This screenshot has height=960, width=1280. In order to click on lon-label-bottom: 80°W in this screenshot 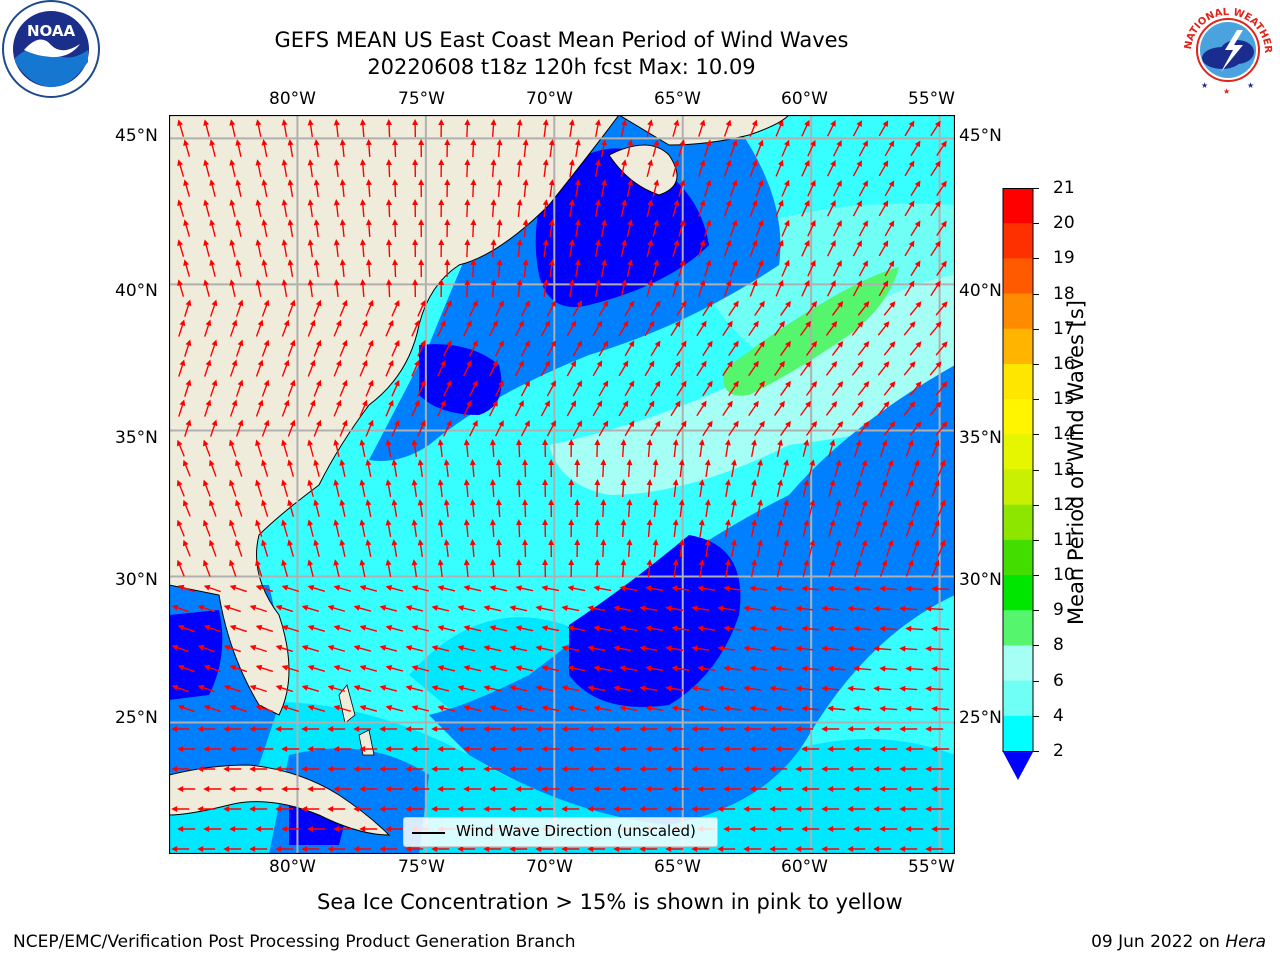, I will do `click(292, 867)`.